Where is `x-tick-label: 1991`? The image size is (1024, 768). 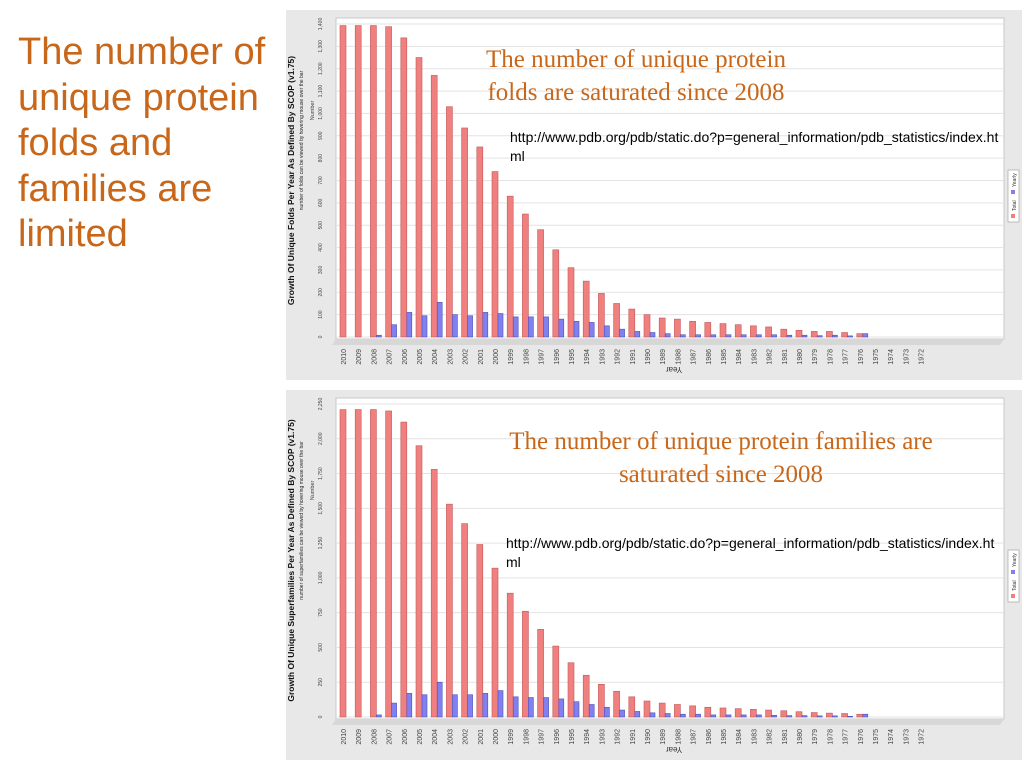 x-tick-label: 1991 is located at coordinates (633, 357).